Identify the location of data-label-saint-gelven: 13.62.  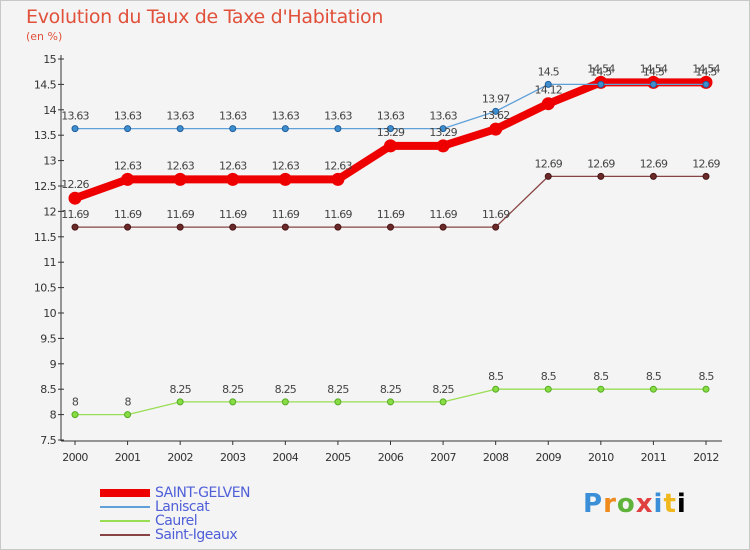
(496, 115).